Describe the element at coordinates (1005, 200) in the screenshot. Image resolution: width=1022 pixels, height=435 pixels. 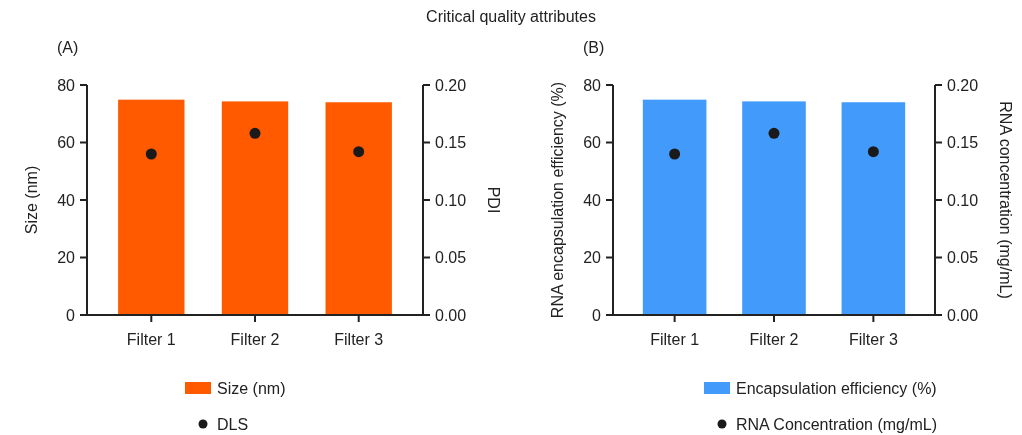
I see `y2-axis-title: RNA concentration (mg/mL)` at that location.